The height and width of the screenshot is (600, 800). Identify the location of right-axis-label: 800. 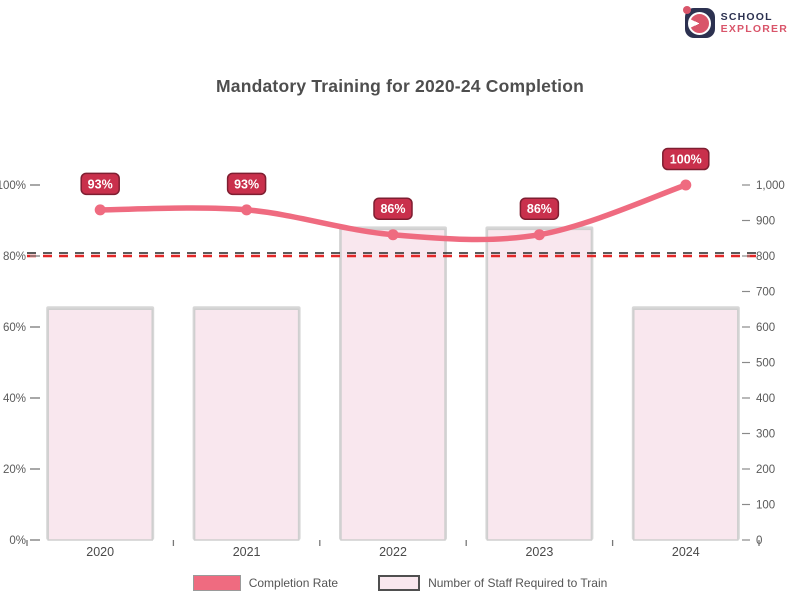
(765, 257).